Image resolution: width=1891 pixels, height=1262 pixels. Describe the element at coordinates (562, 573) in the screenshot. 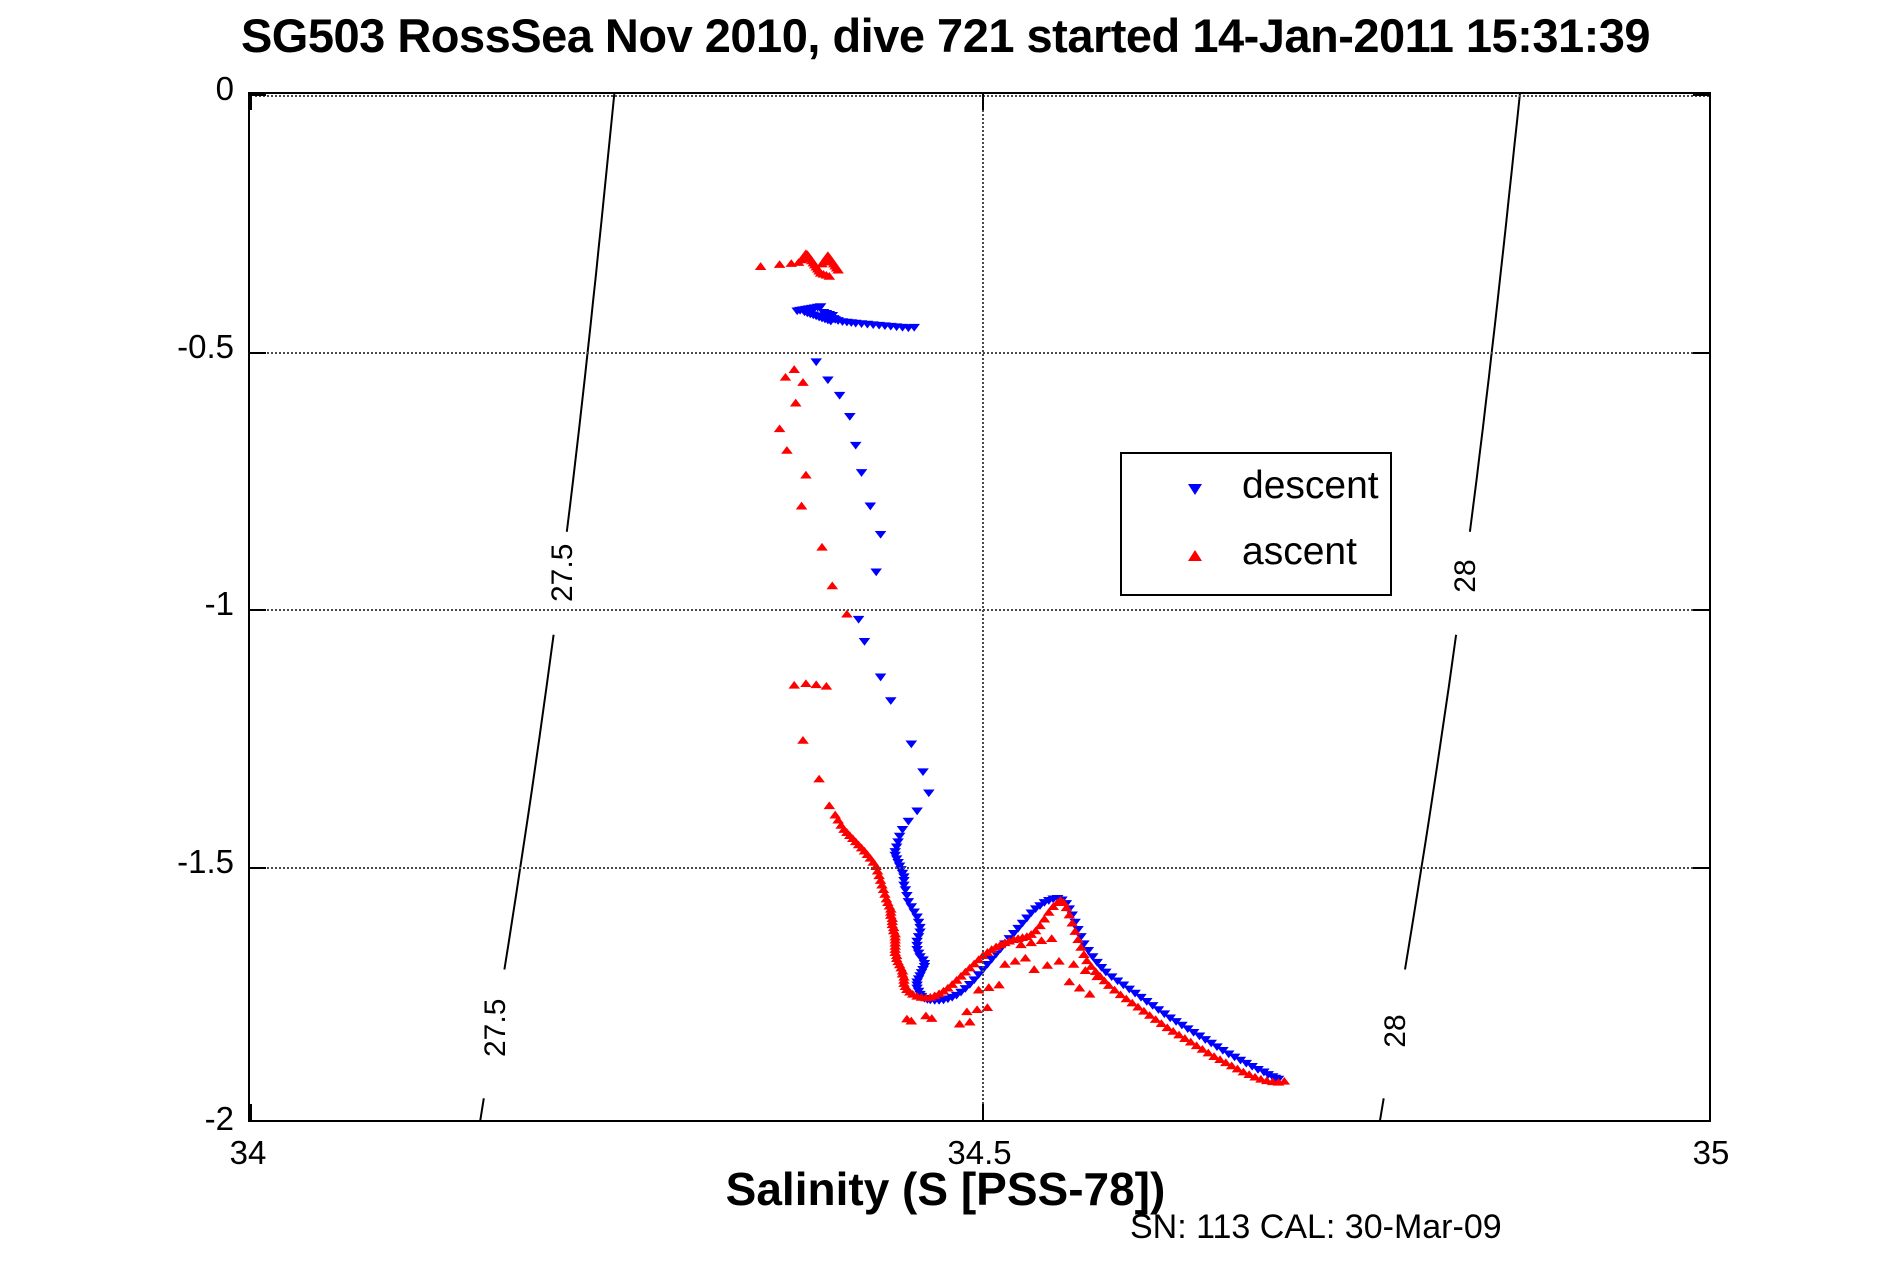

I see `contour-label: 27.5` at that location.